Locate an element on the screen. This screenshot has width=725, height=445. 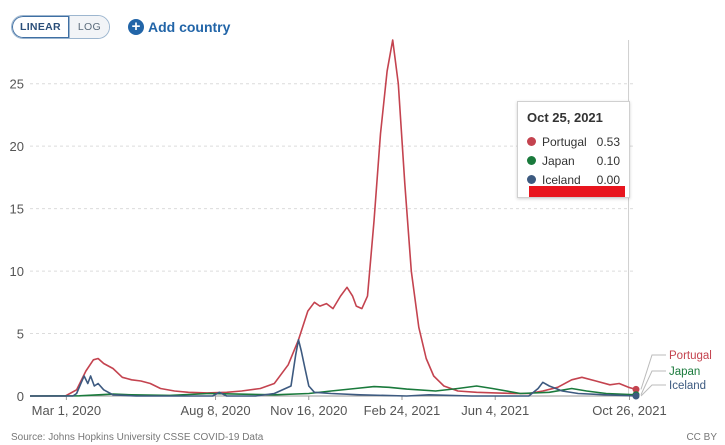
series-label-portugal: Portugal is located at coordinates (690, 356).